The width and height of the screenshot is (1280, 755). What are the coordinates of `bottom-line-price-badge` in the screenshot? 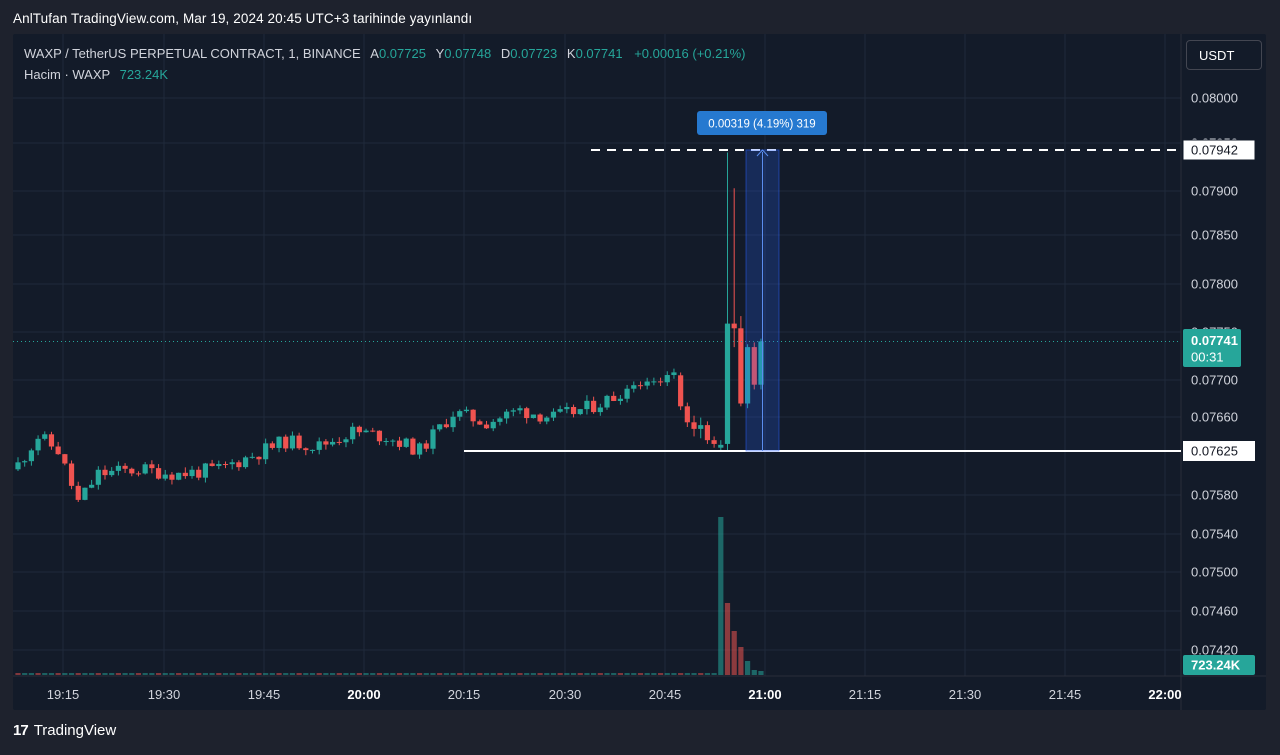 It's located at (1219, 451).